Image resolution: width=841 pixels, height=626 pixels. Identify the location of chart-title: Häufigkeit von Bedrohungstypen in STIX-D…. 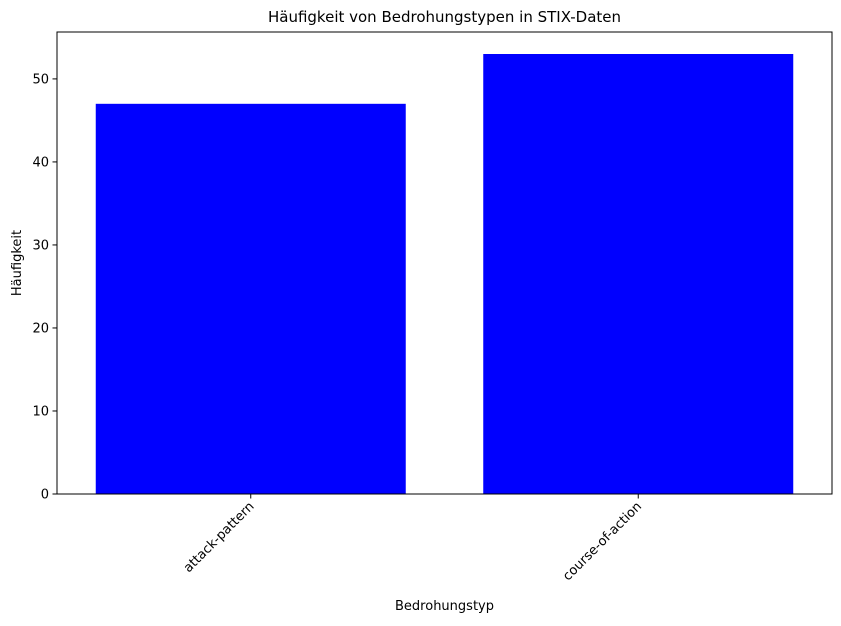
(444, 17).